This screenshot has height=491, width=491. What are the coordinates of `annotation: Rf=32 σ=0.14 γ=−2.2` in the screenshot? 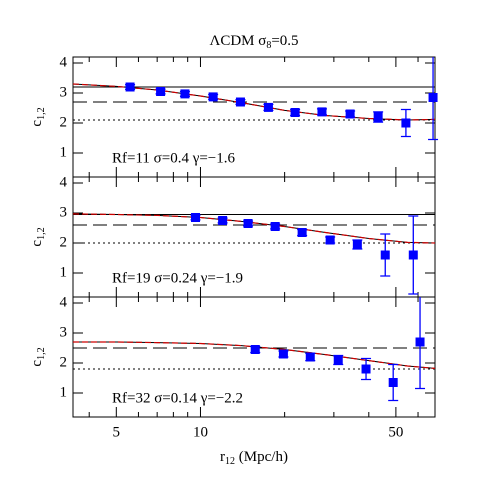 It's located at (177, 398).